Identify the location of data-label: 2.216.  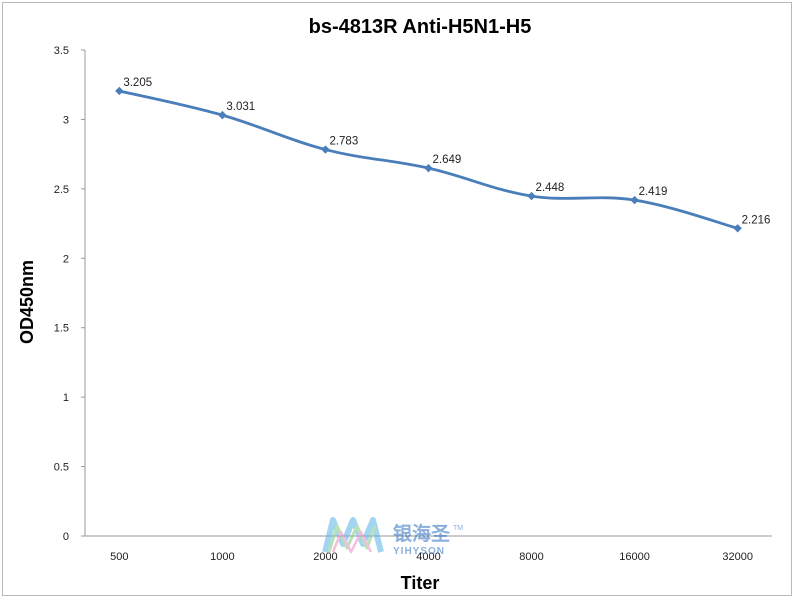
(756, 220).